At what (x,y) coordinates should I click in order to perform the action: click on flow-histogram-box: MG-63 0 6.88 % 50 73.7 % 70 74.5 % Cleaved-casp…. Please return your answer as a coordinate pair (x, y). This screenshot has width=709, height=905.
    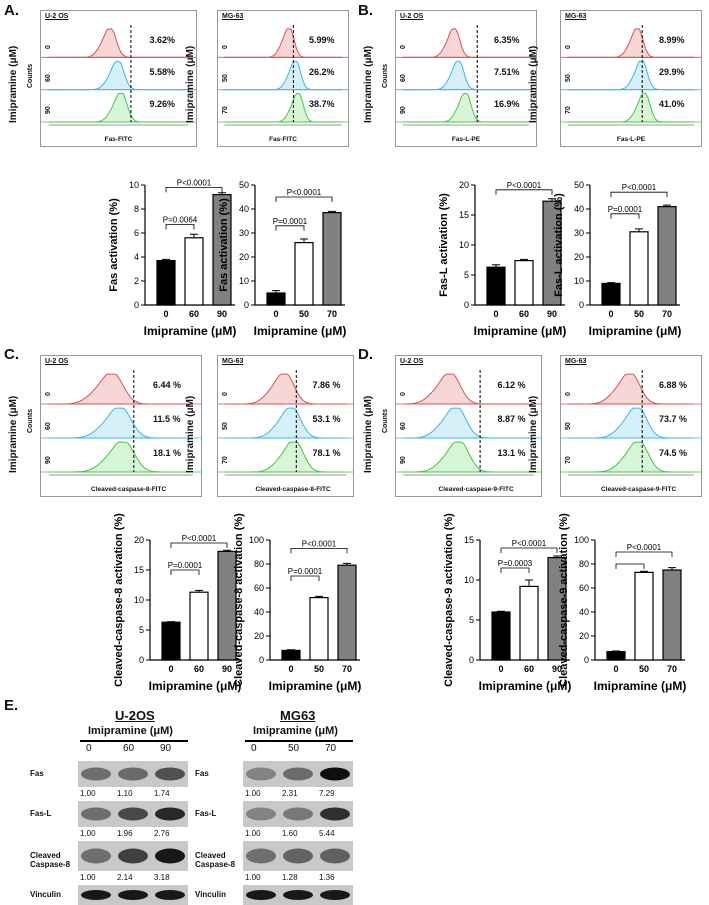
    Looking at the image, I should click on (631, 426).